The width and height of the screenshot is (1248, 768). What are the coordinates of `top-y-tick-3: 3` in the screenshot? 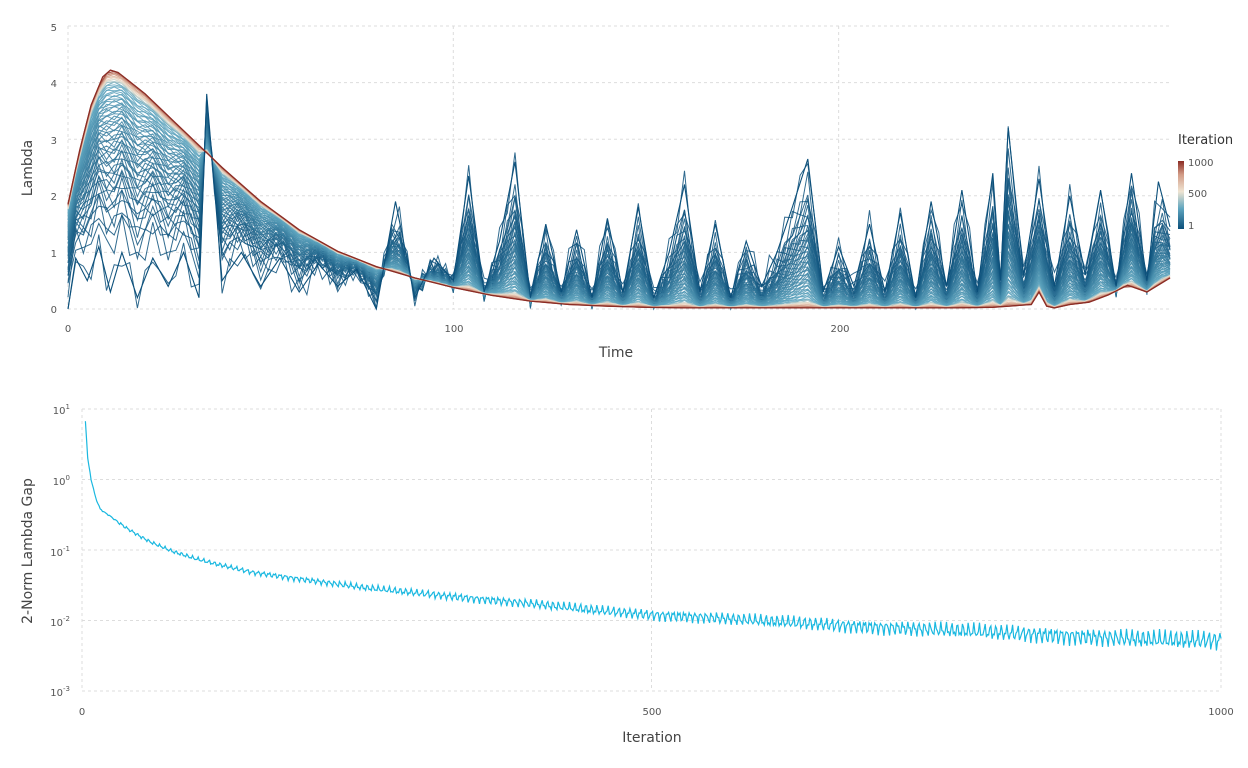 It's located at (54, 141).